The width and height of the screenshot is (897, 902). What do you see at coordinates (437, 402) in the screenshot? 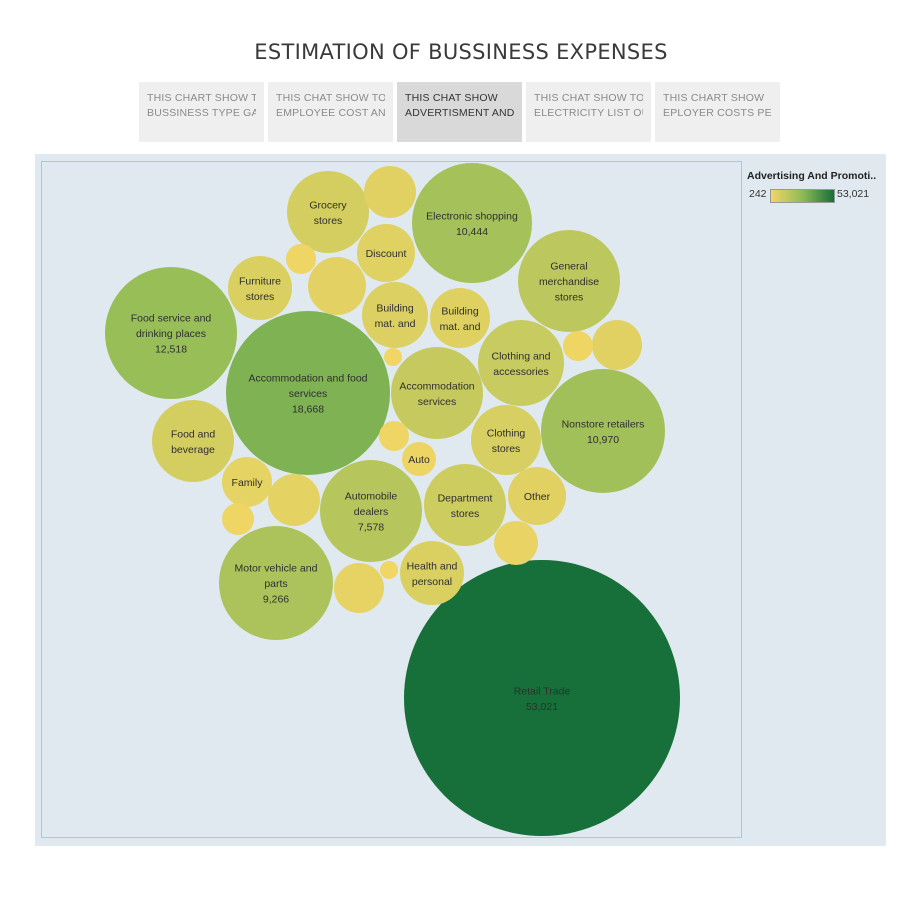
I see `bubble-label: services` at bounding box center [437, 402].